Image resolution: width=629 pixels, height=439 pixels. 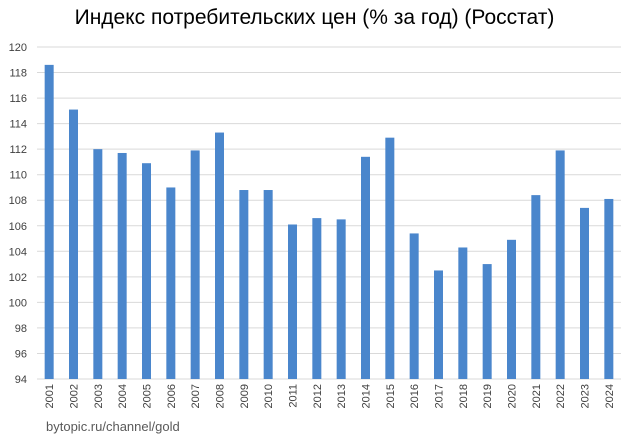 I want to click on x-tick-label: 2011, so click(x=294, y=396).